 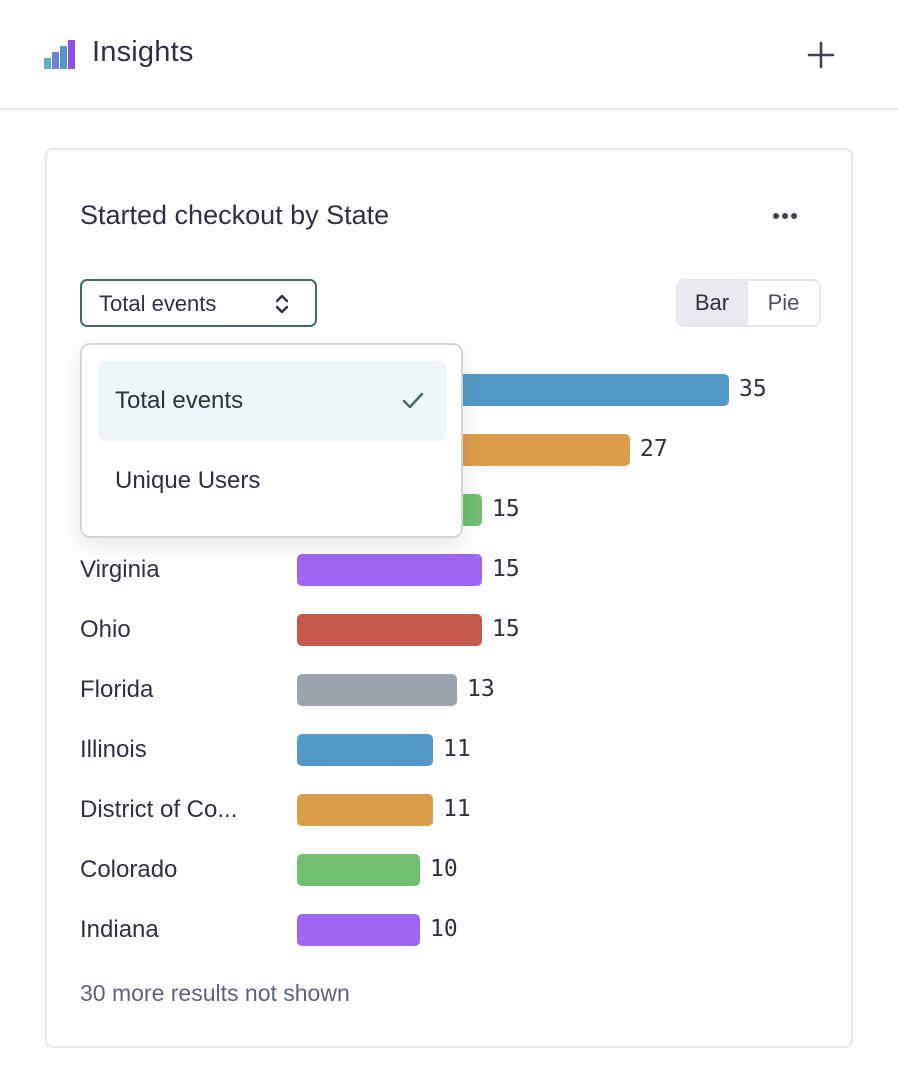 I want to click on metric-select-value: Total events, so click(x=158, y=303).